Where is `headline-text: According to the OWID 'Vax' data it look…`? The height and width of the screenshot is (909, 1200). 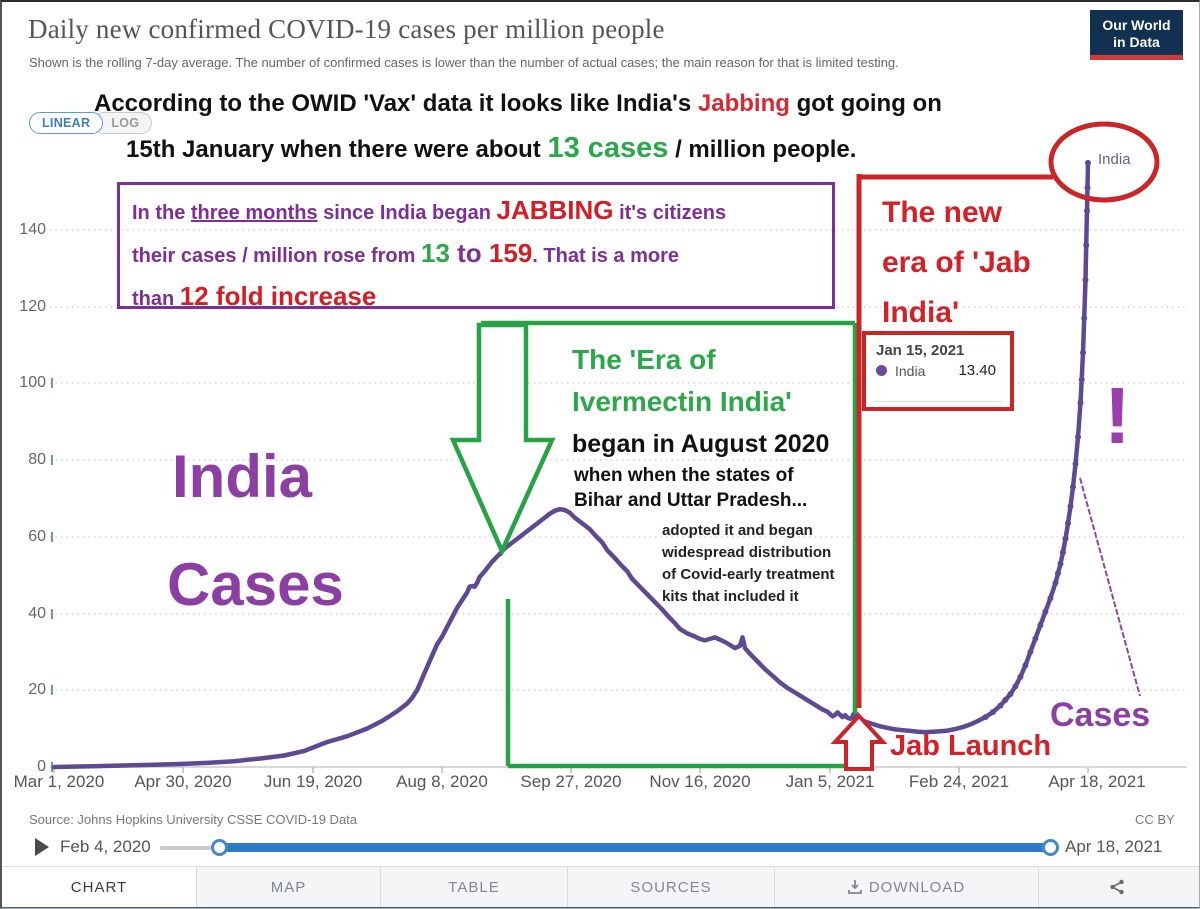 headline-text: According to the OWID 'Vax' data it look… is located at coordinates (396, 103).